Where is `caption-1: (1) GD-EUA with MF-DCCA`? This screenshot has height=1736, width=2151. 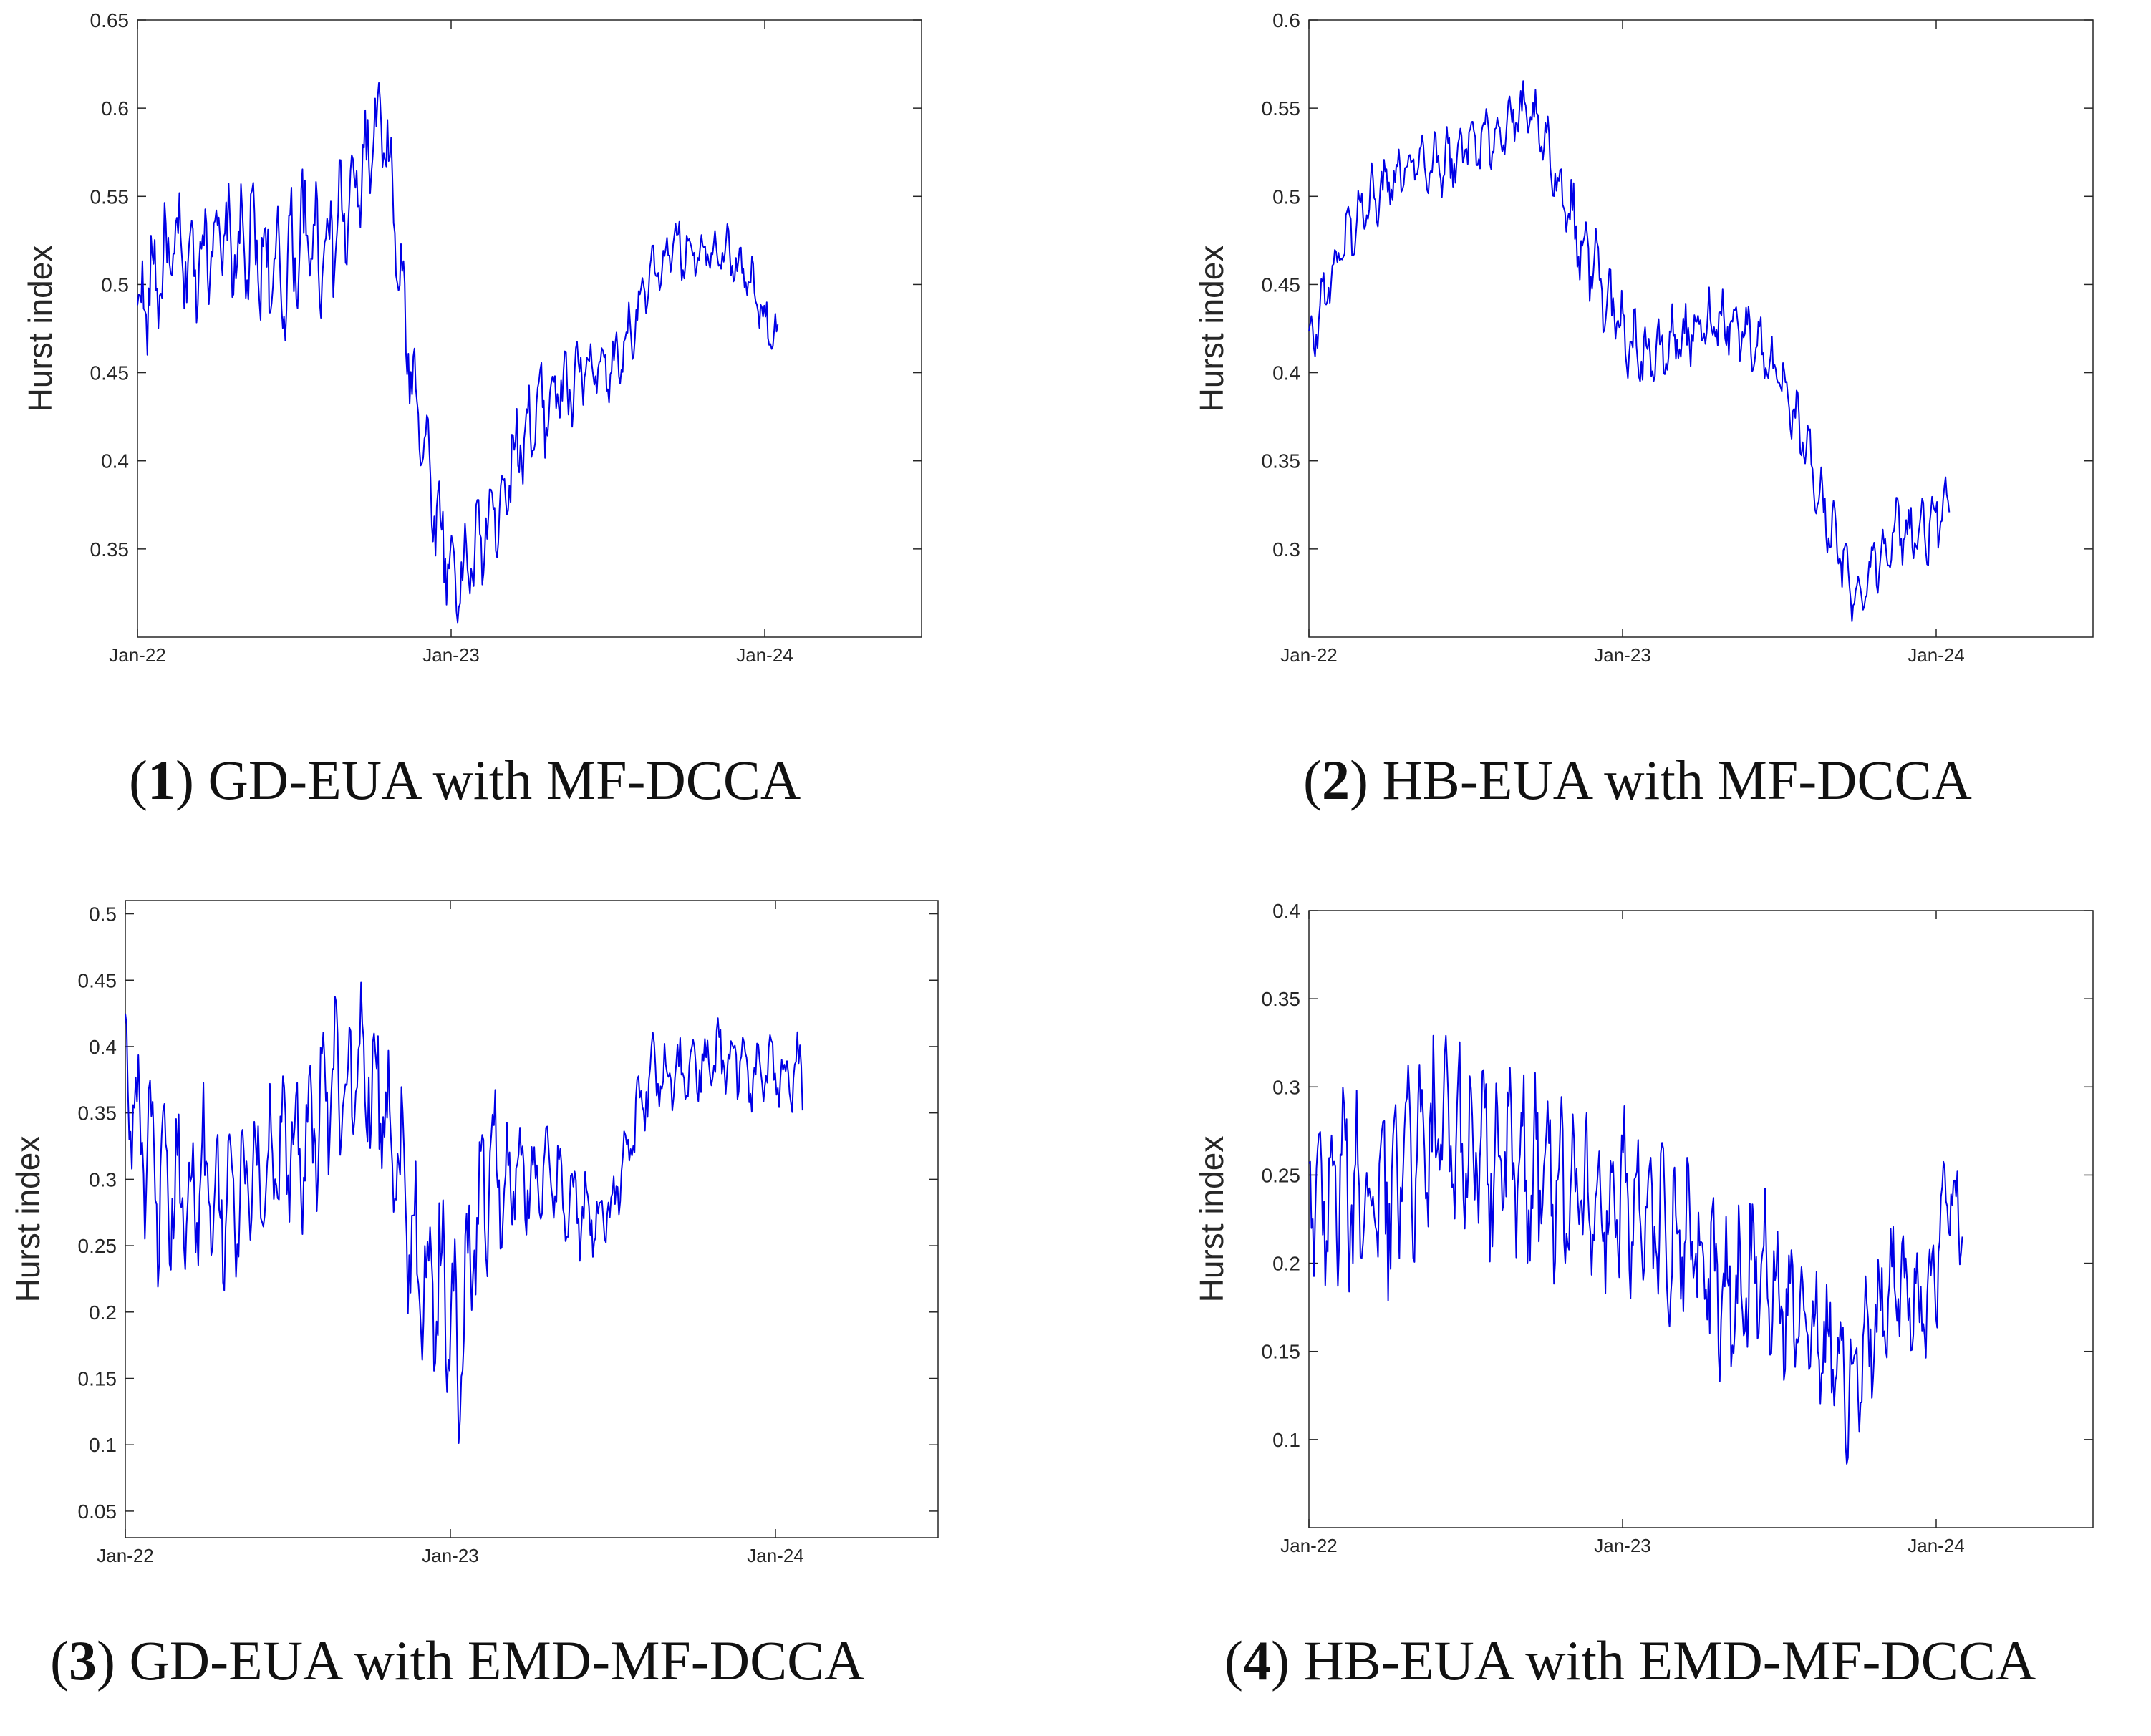
caption-1: (1) GD-EUA with MF-DCCA is located at coordinates (465, 780).